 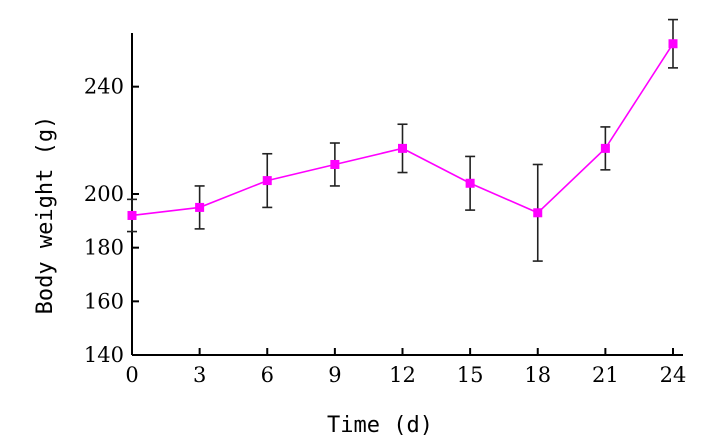 I want to click on x-tick-label: 15, so click(x=470, y=375).